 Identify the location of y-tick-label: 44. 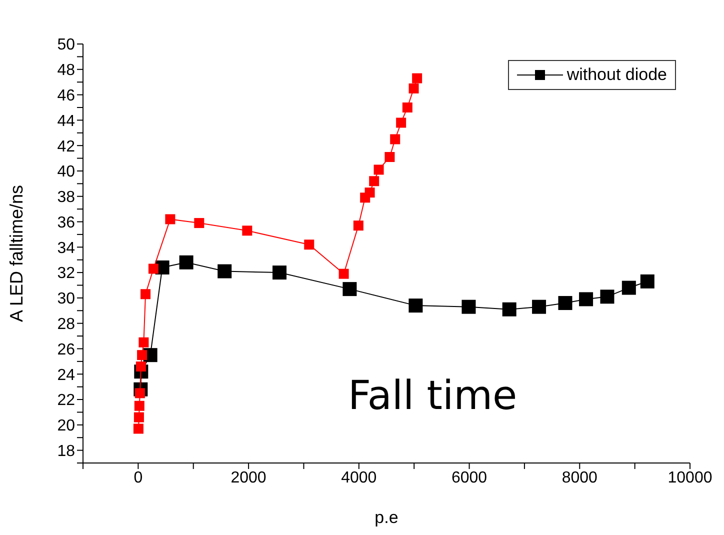
(66, 121).